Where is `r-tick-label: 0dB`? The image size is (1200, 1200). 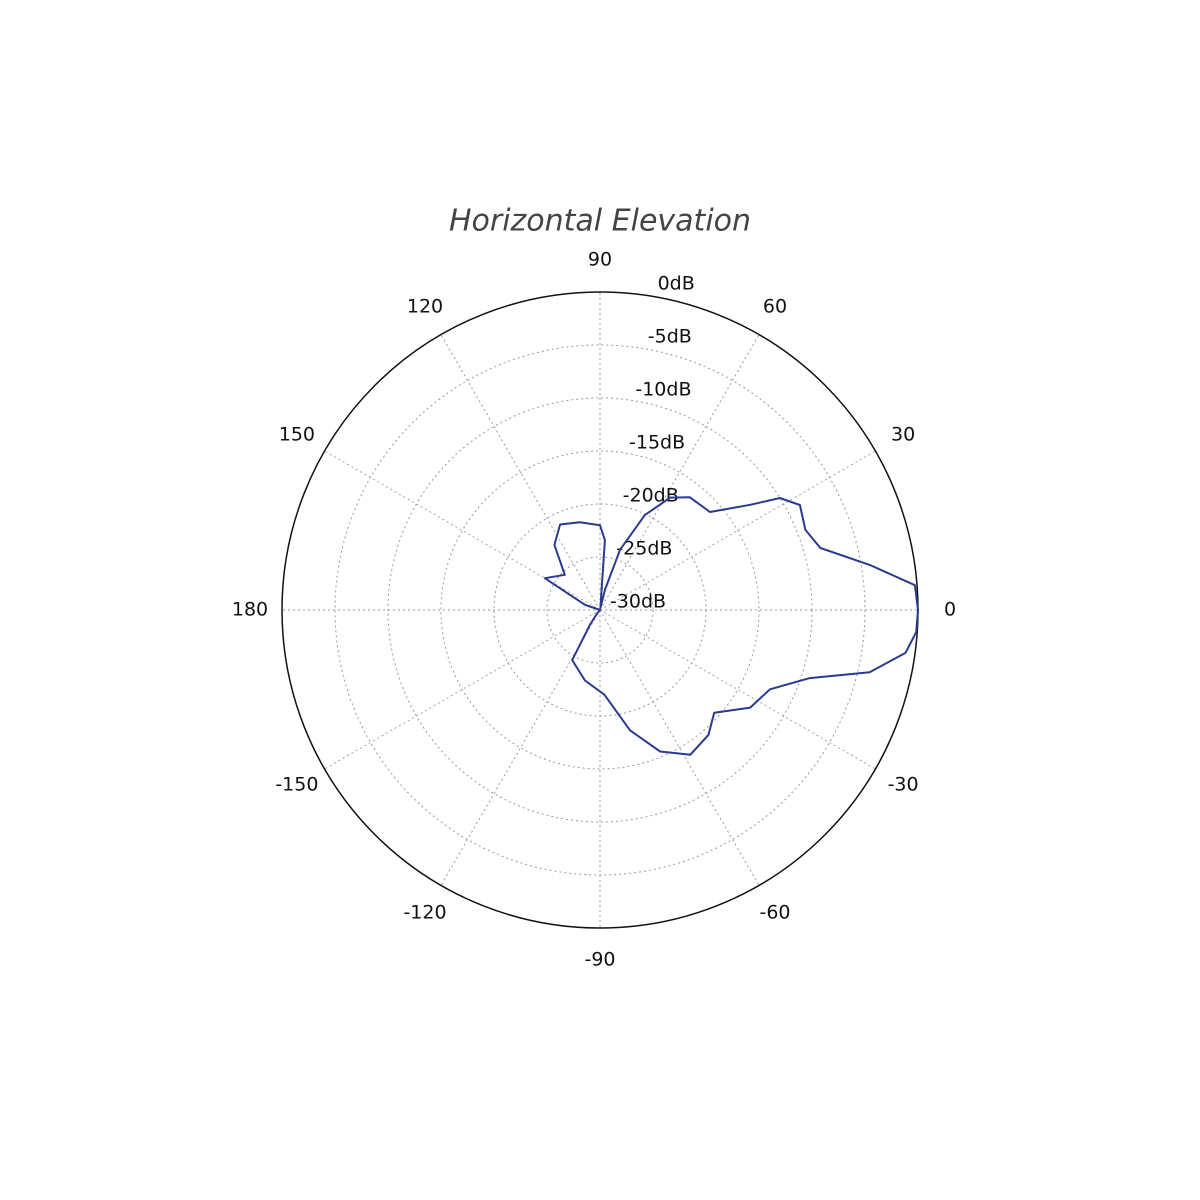 r-tick-label: 0dB is located at coordinates (676, 284).